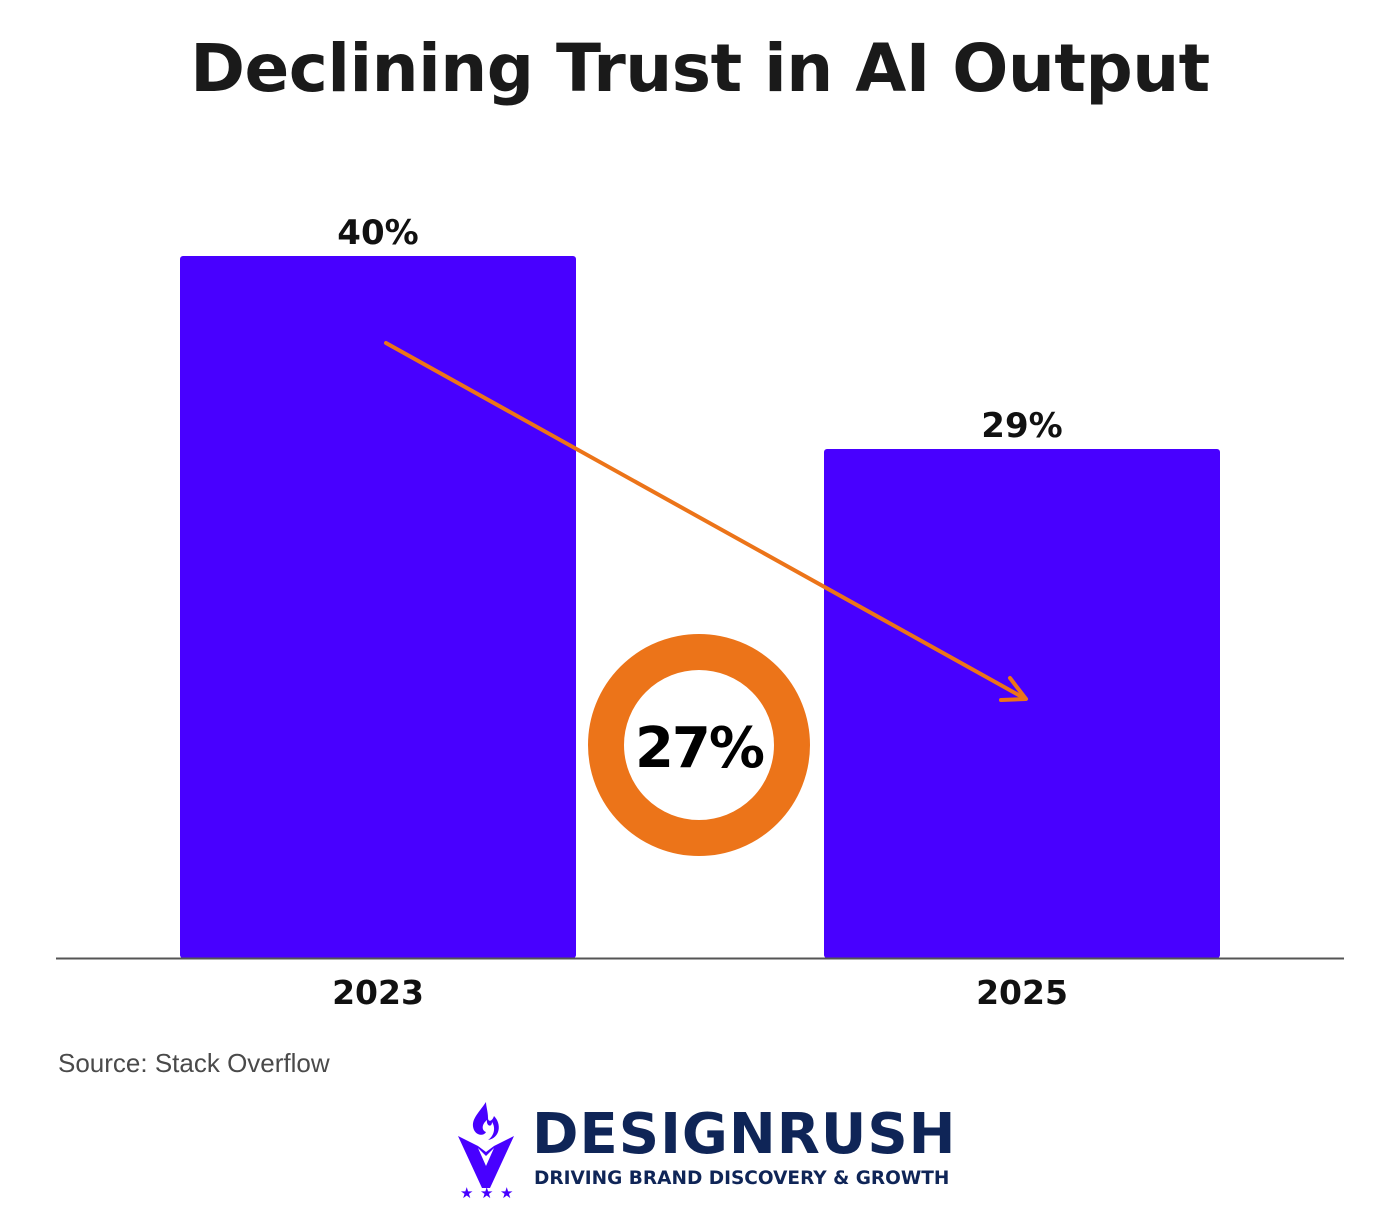 The height and width of the screenshot is (1232, 1400). I want to click on value-label-2023: 40%, so click(377, 233).